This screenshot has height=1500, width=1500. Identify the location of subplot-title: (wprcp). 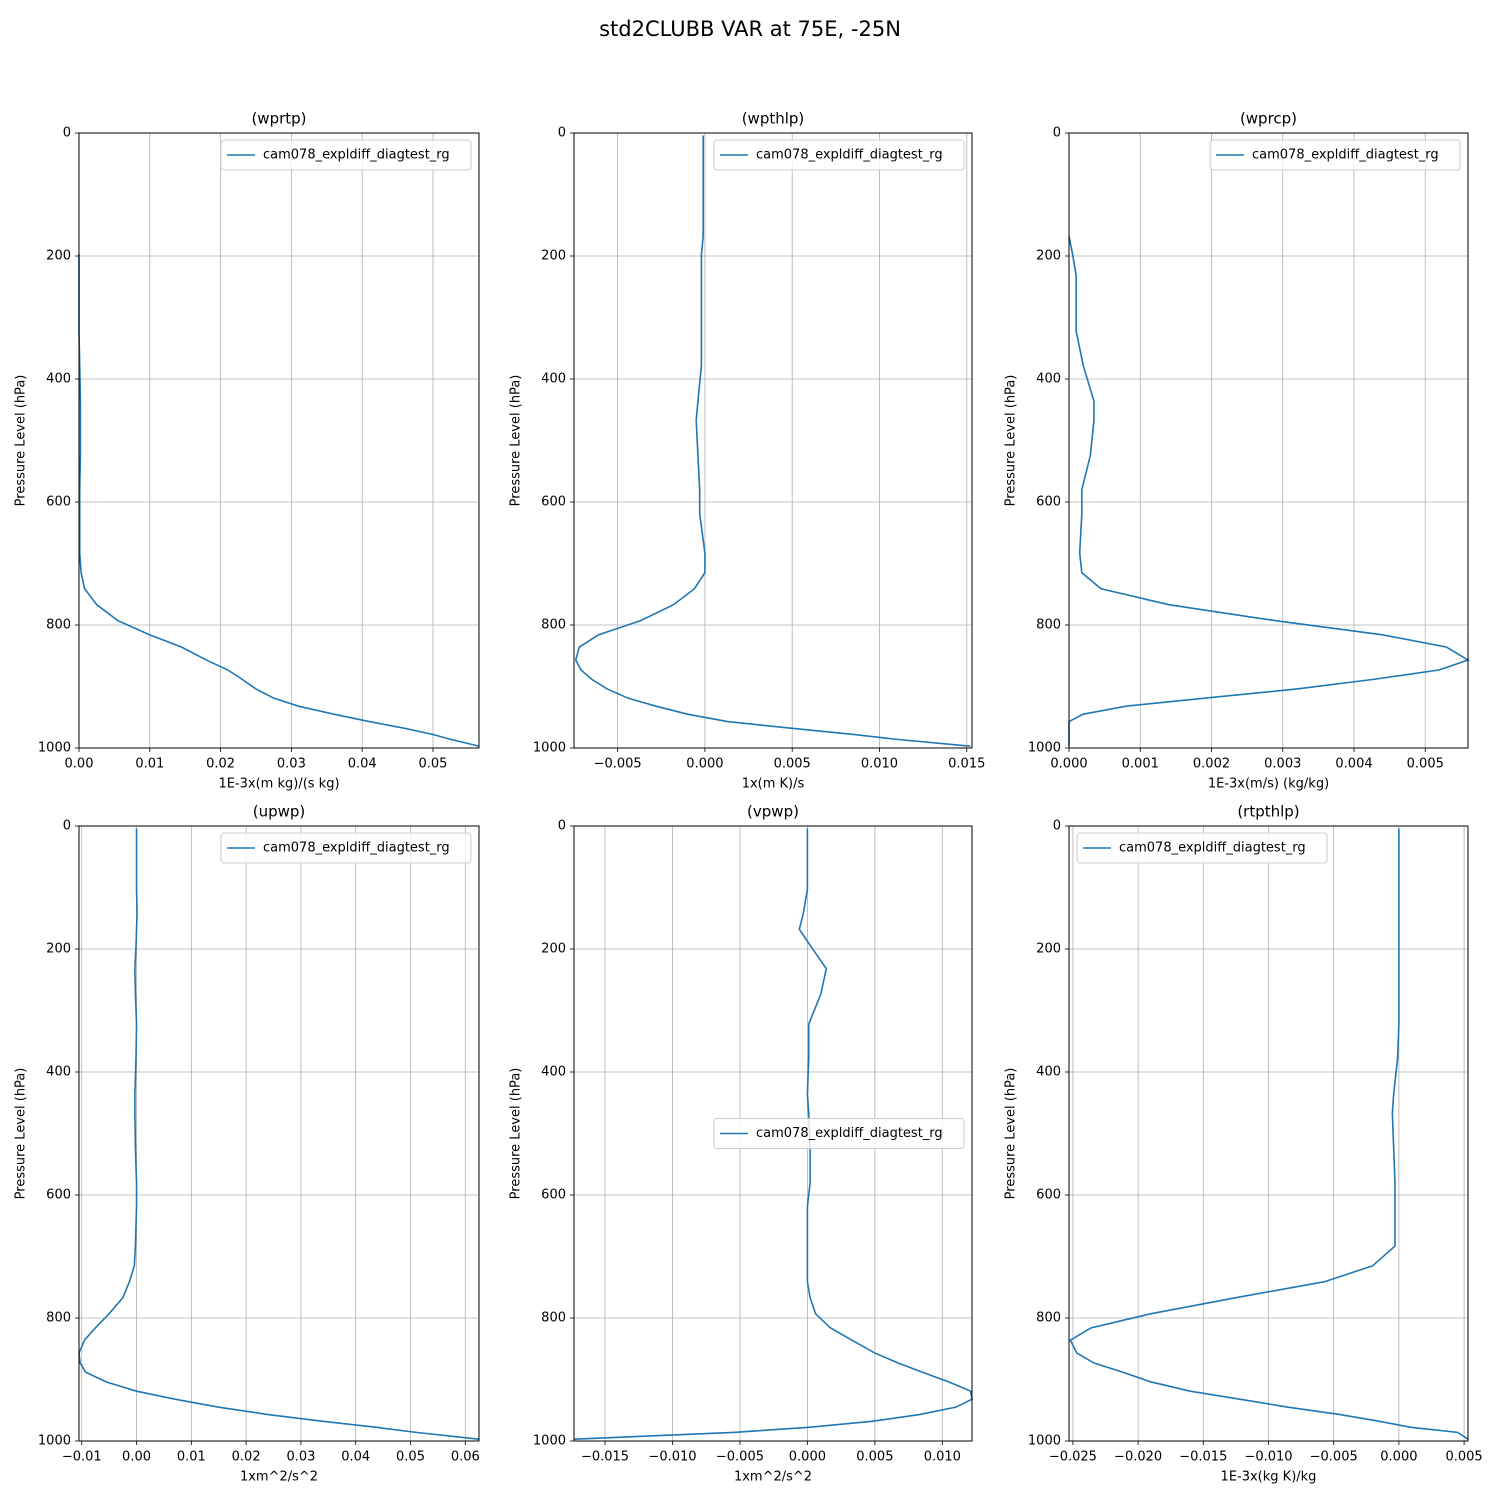
(1268, 119).